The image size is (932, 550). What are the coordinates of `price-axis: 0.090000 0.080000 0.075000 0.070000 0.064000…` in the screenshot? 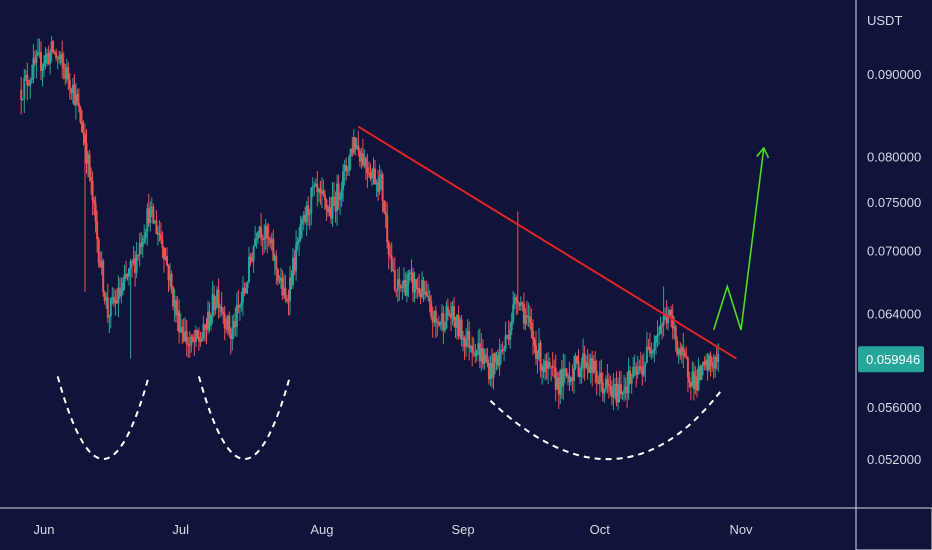 It's located at (894, 267).